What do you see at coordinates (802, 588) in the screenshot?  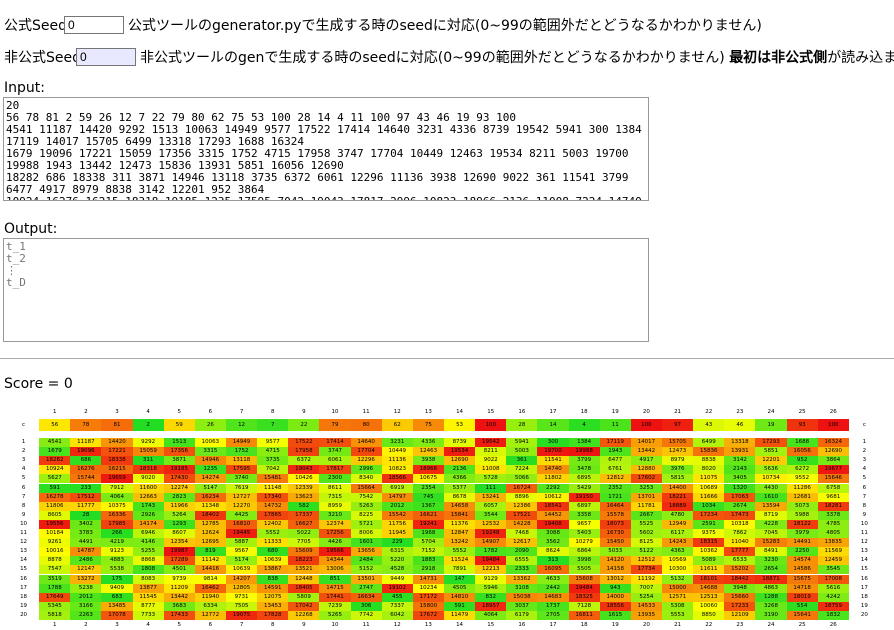 I see `heat-cell: 14718` at bounding box center [802, 588].